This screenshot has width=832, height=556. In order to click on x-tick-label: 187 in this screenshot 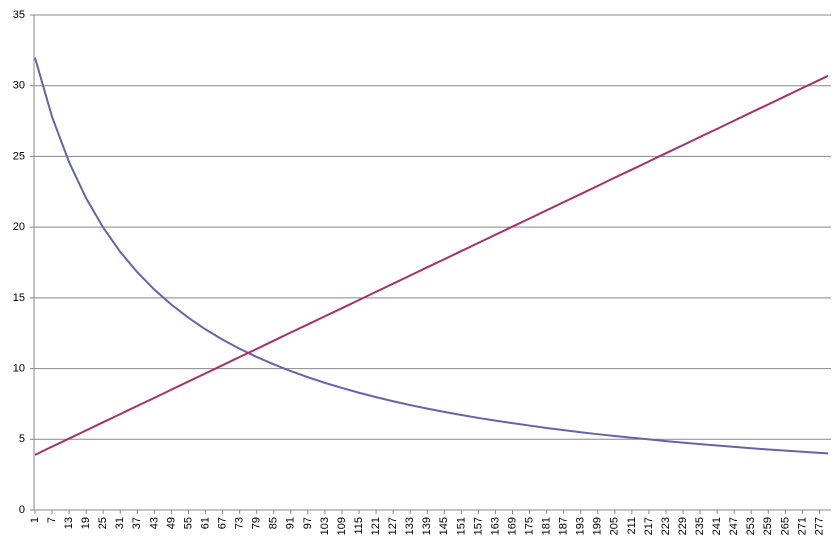, I will do `click(564, 526)`.